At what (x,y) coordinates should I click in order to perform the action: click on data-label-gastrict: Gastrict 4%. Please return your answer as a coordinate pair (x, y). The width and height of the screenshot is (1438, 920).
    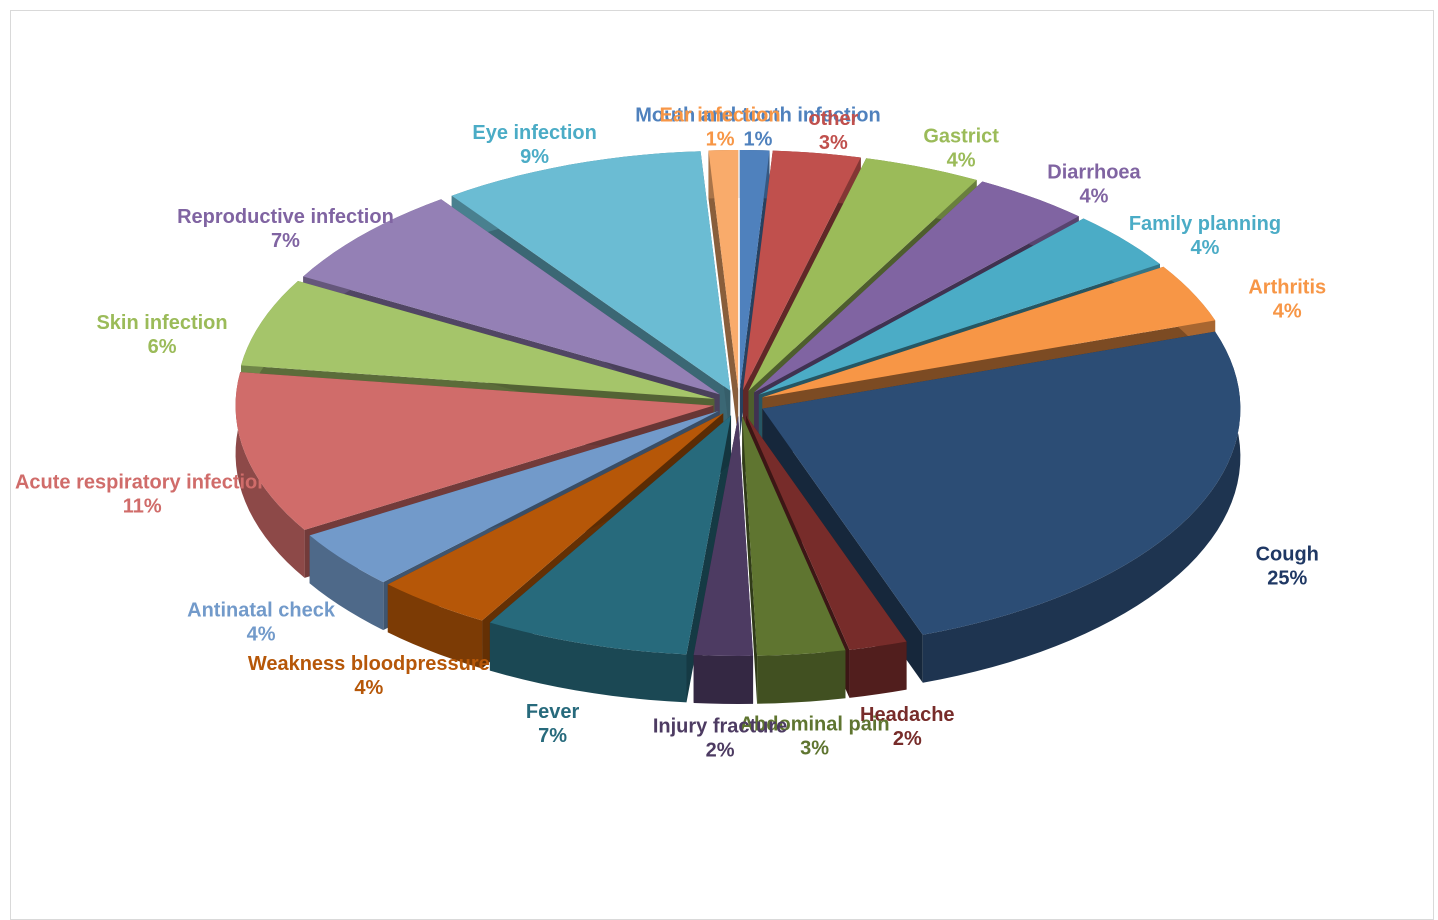
    Looking at the image, I should click on (961, 148).